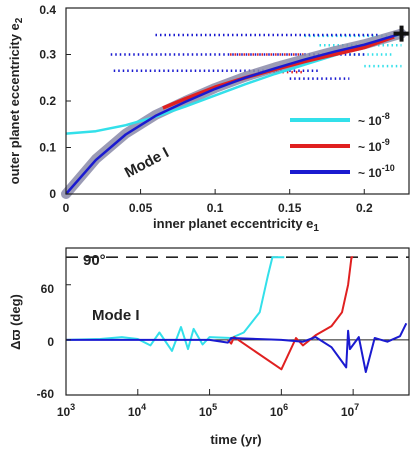 The height and width of the screenshot is (451, 415). What do you see at coordinates (208, 410) in the screenshot?
I see `bottom-xtick-label: 10⁵` at bounding box center [208, 410].